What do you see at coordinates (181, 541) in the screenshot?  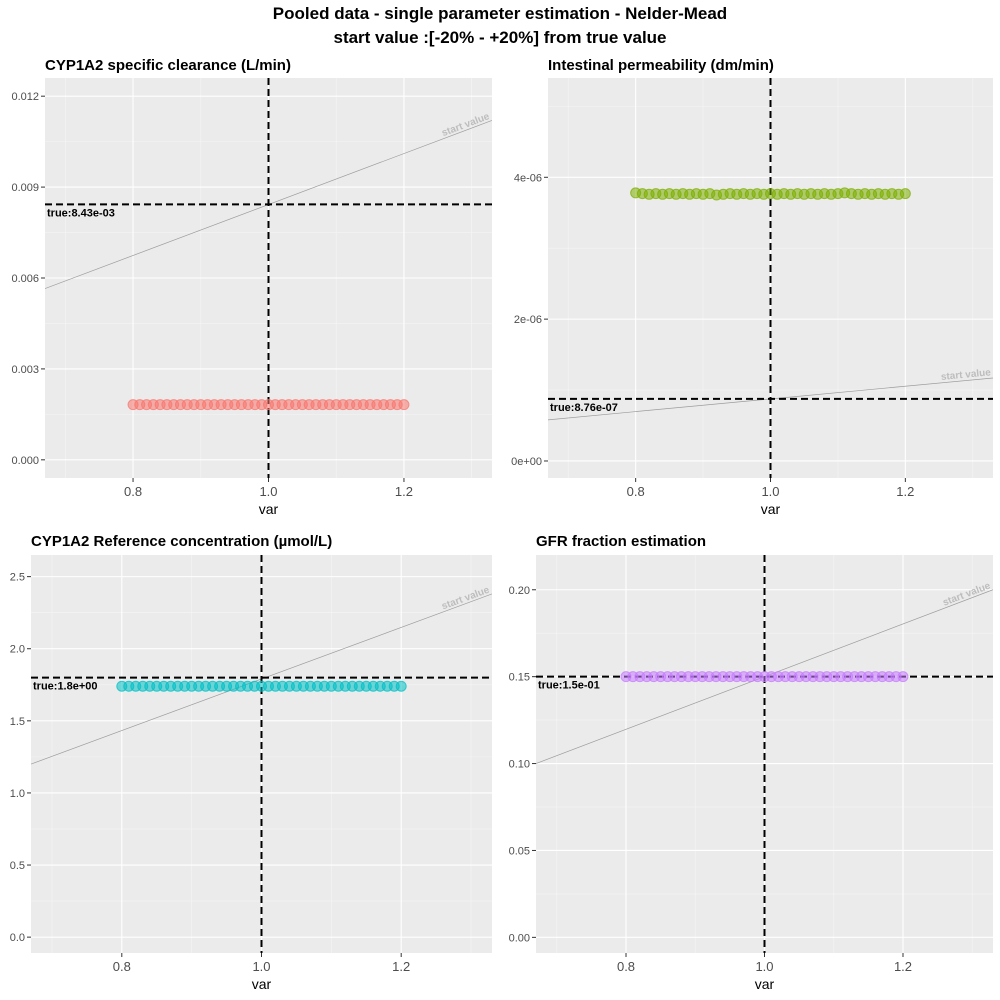 I see `panel-title: CYP1A2 Reference concentration (µmol/L)` at bounding box center [181, 541].